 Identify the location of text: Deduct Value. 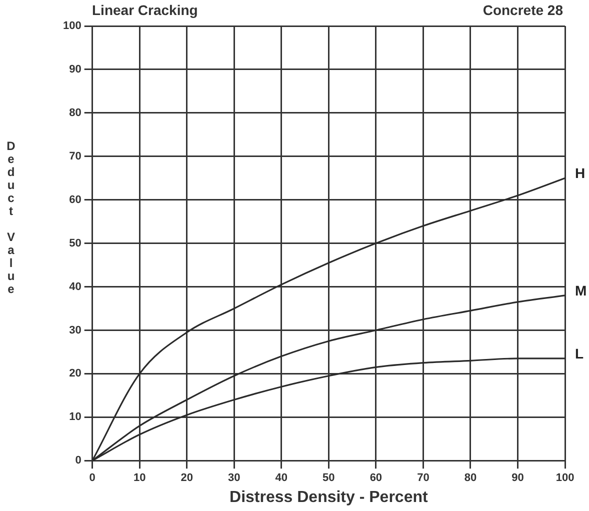
(11, 217).